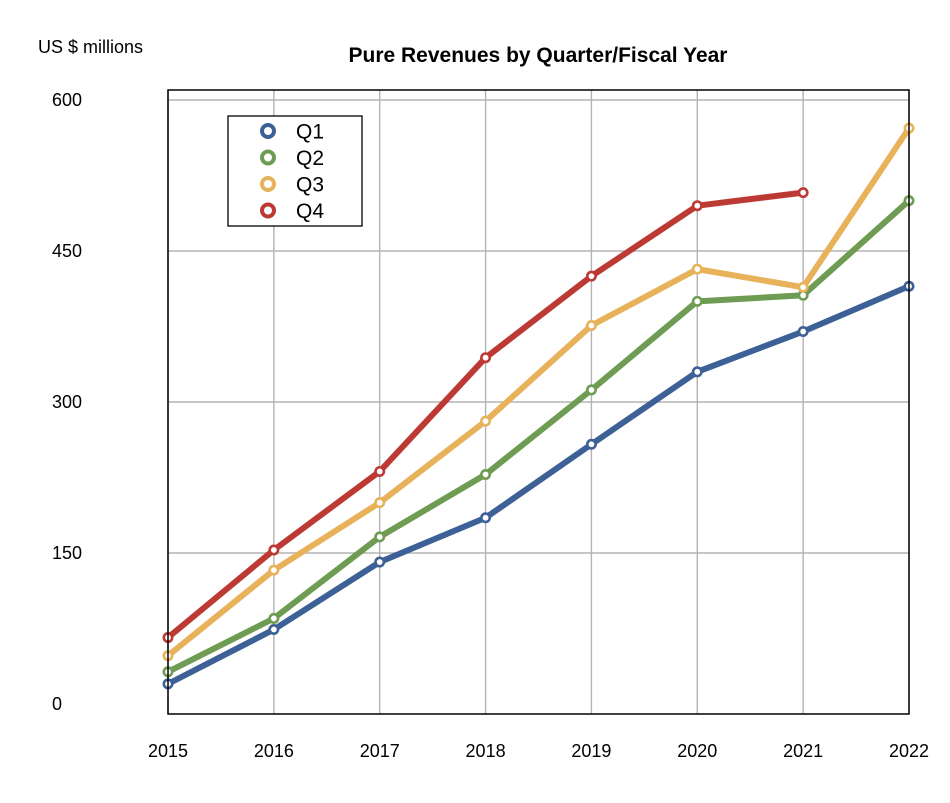  What do you see at coordinates (310, 132) in the screenshot?
I see `legend-label: Q1` at bounding box center [310, 132].